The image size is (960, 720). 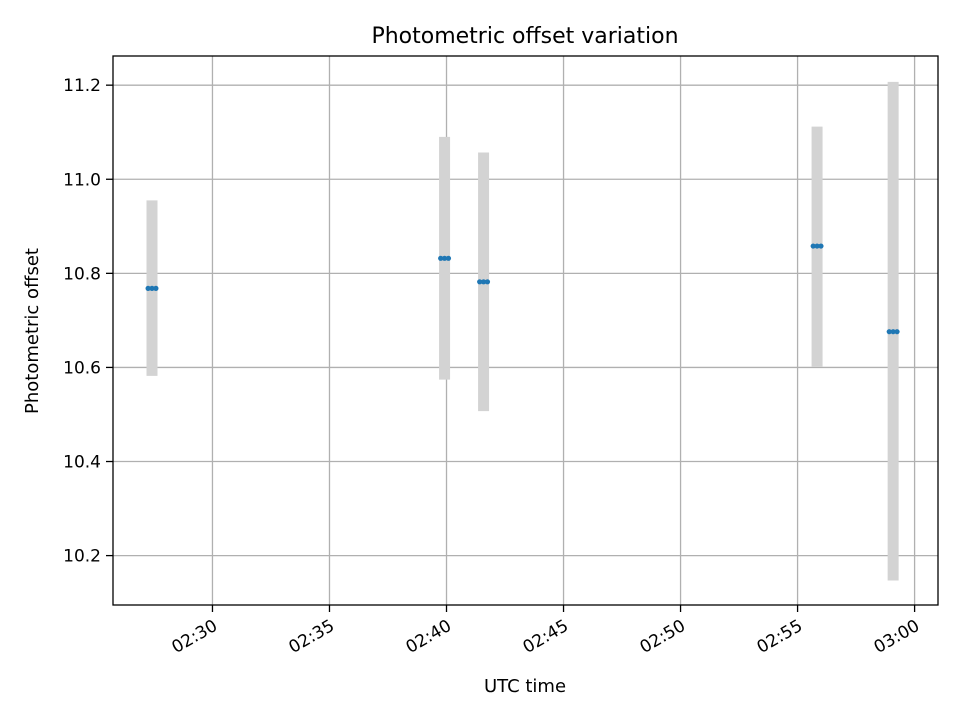 I want to click on chart-title: Photometric offset variation, so click(x=524, y=36).